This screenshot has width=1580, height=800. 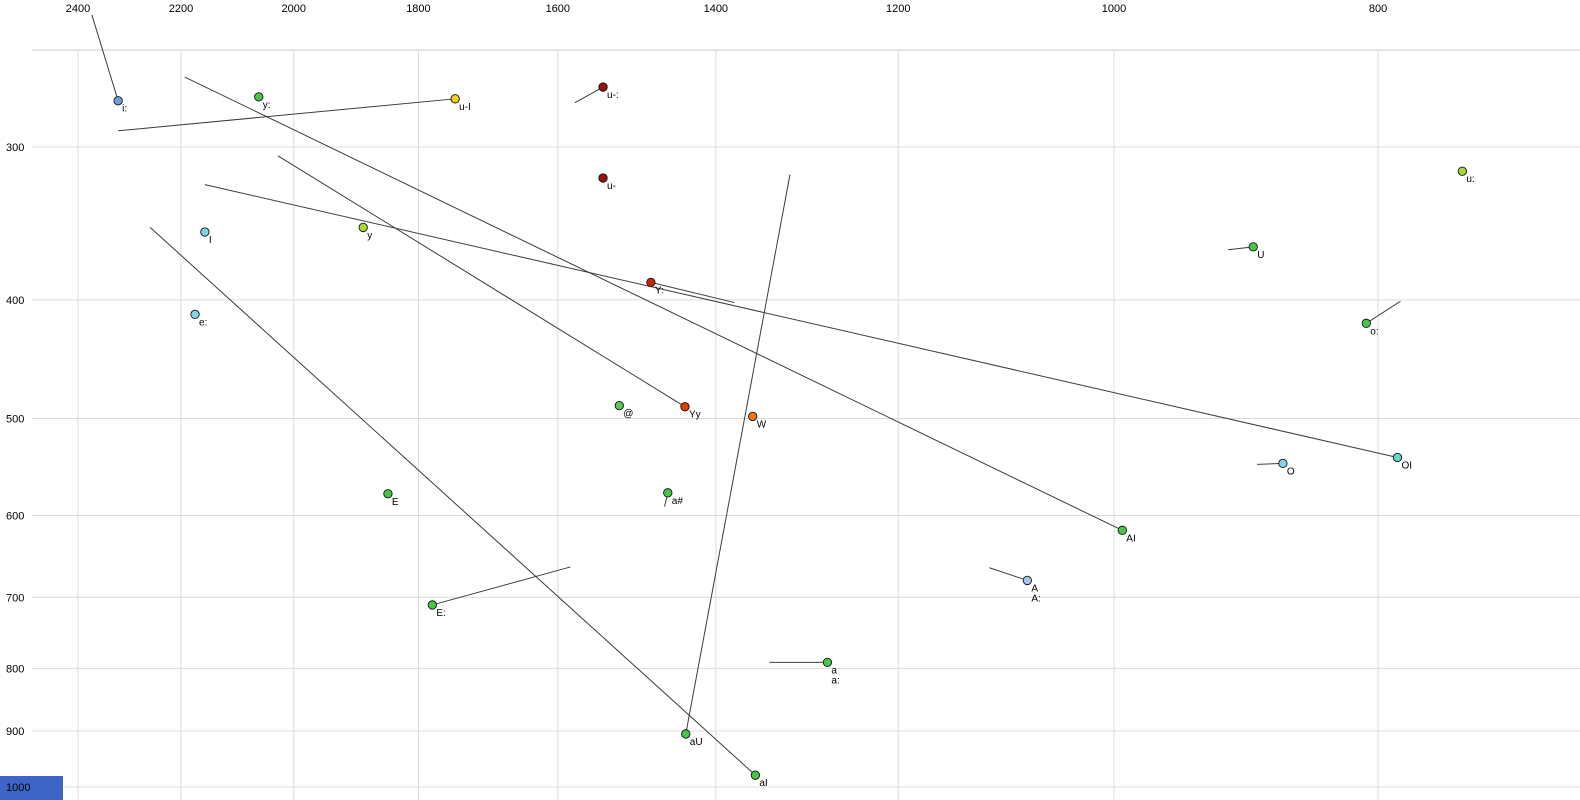 I want to click on vowel-label-y: y, so click(x=369, y=235).